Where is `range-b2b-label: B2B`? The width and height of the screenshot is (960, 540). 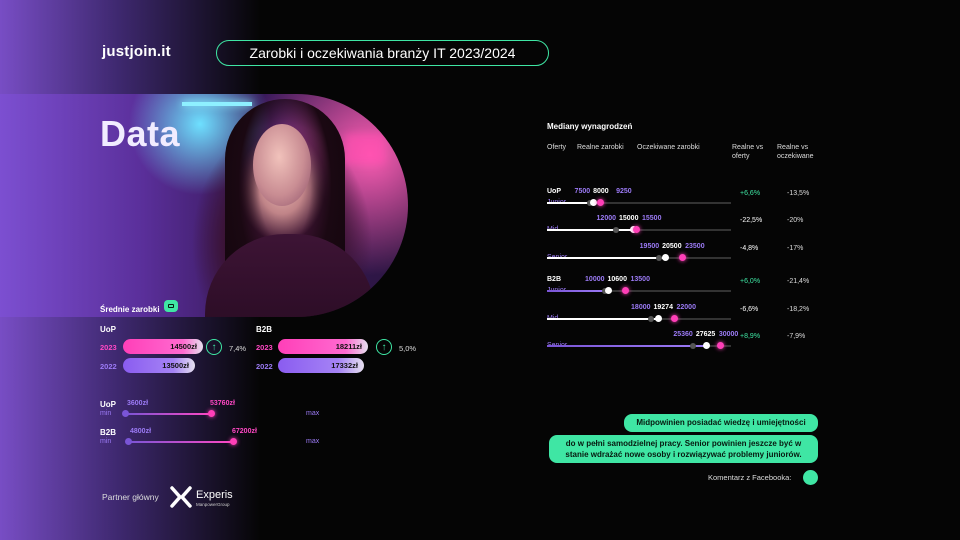 range-b2b-label: B2B is located at coordinates (108, 432).